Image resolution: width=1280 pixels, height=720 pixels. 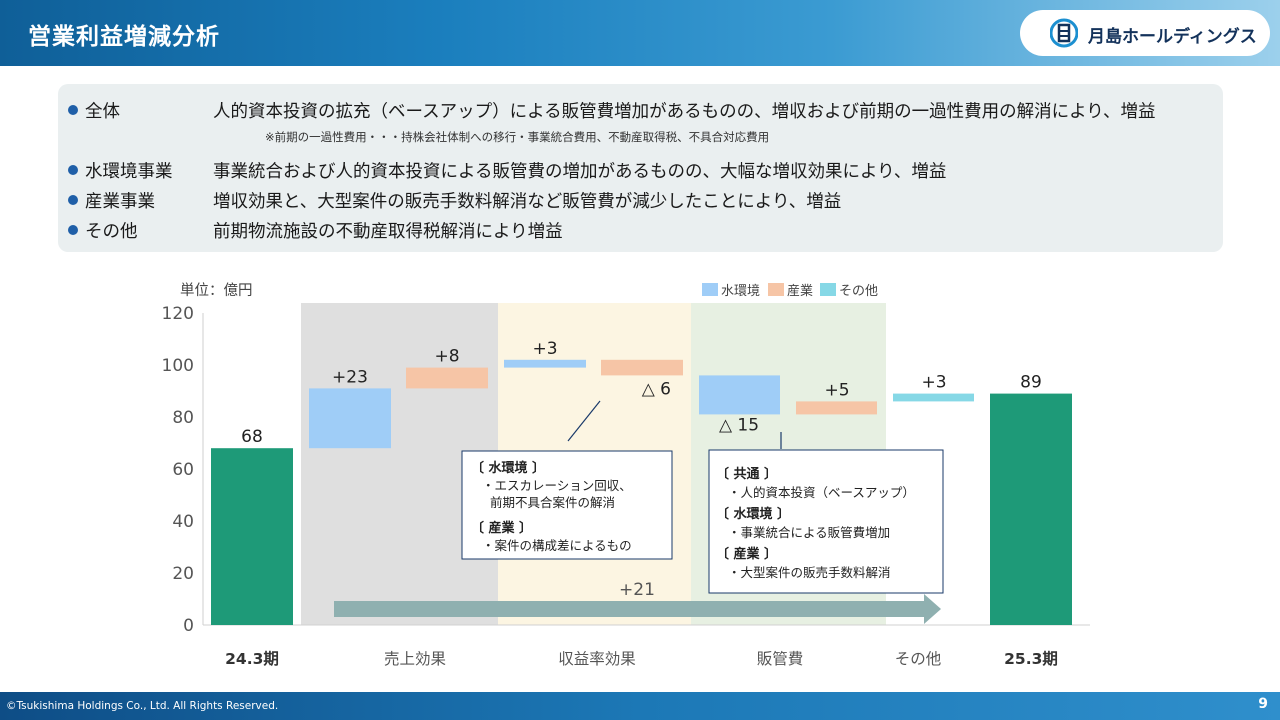 I want to click on company-name: 月島ホールディングス, so click(x=1172, y=37).